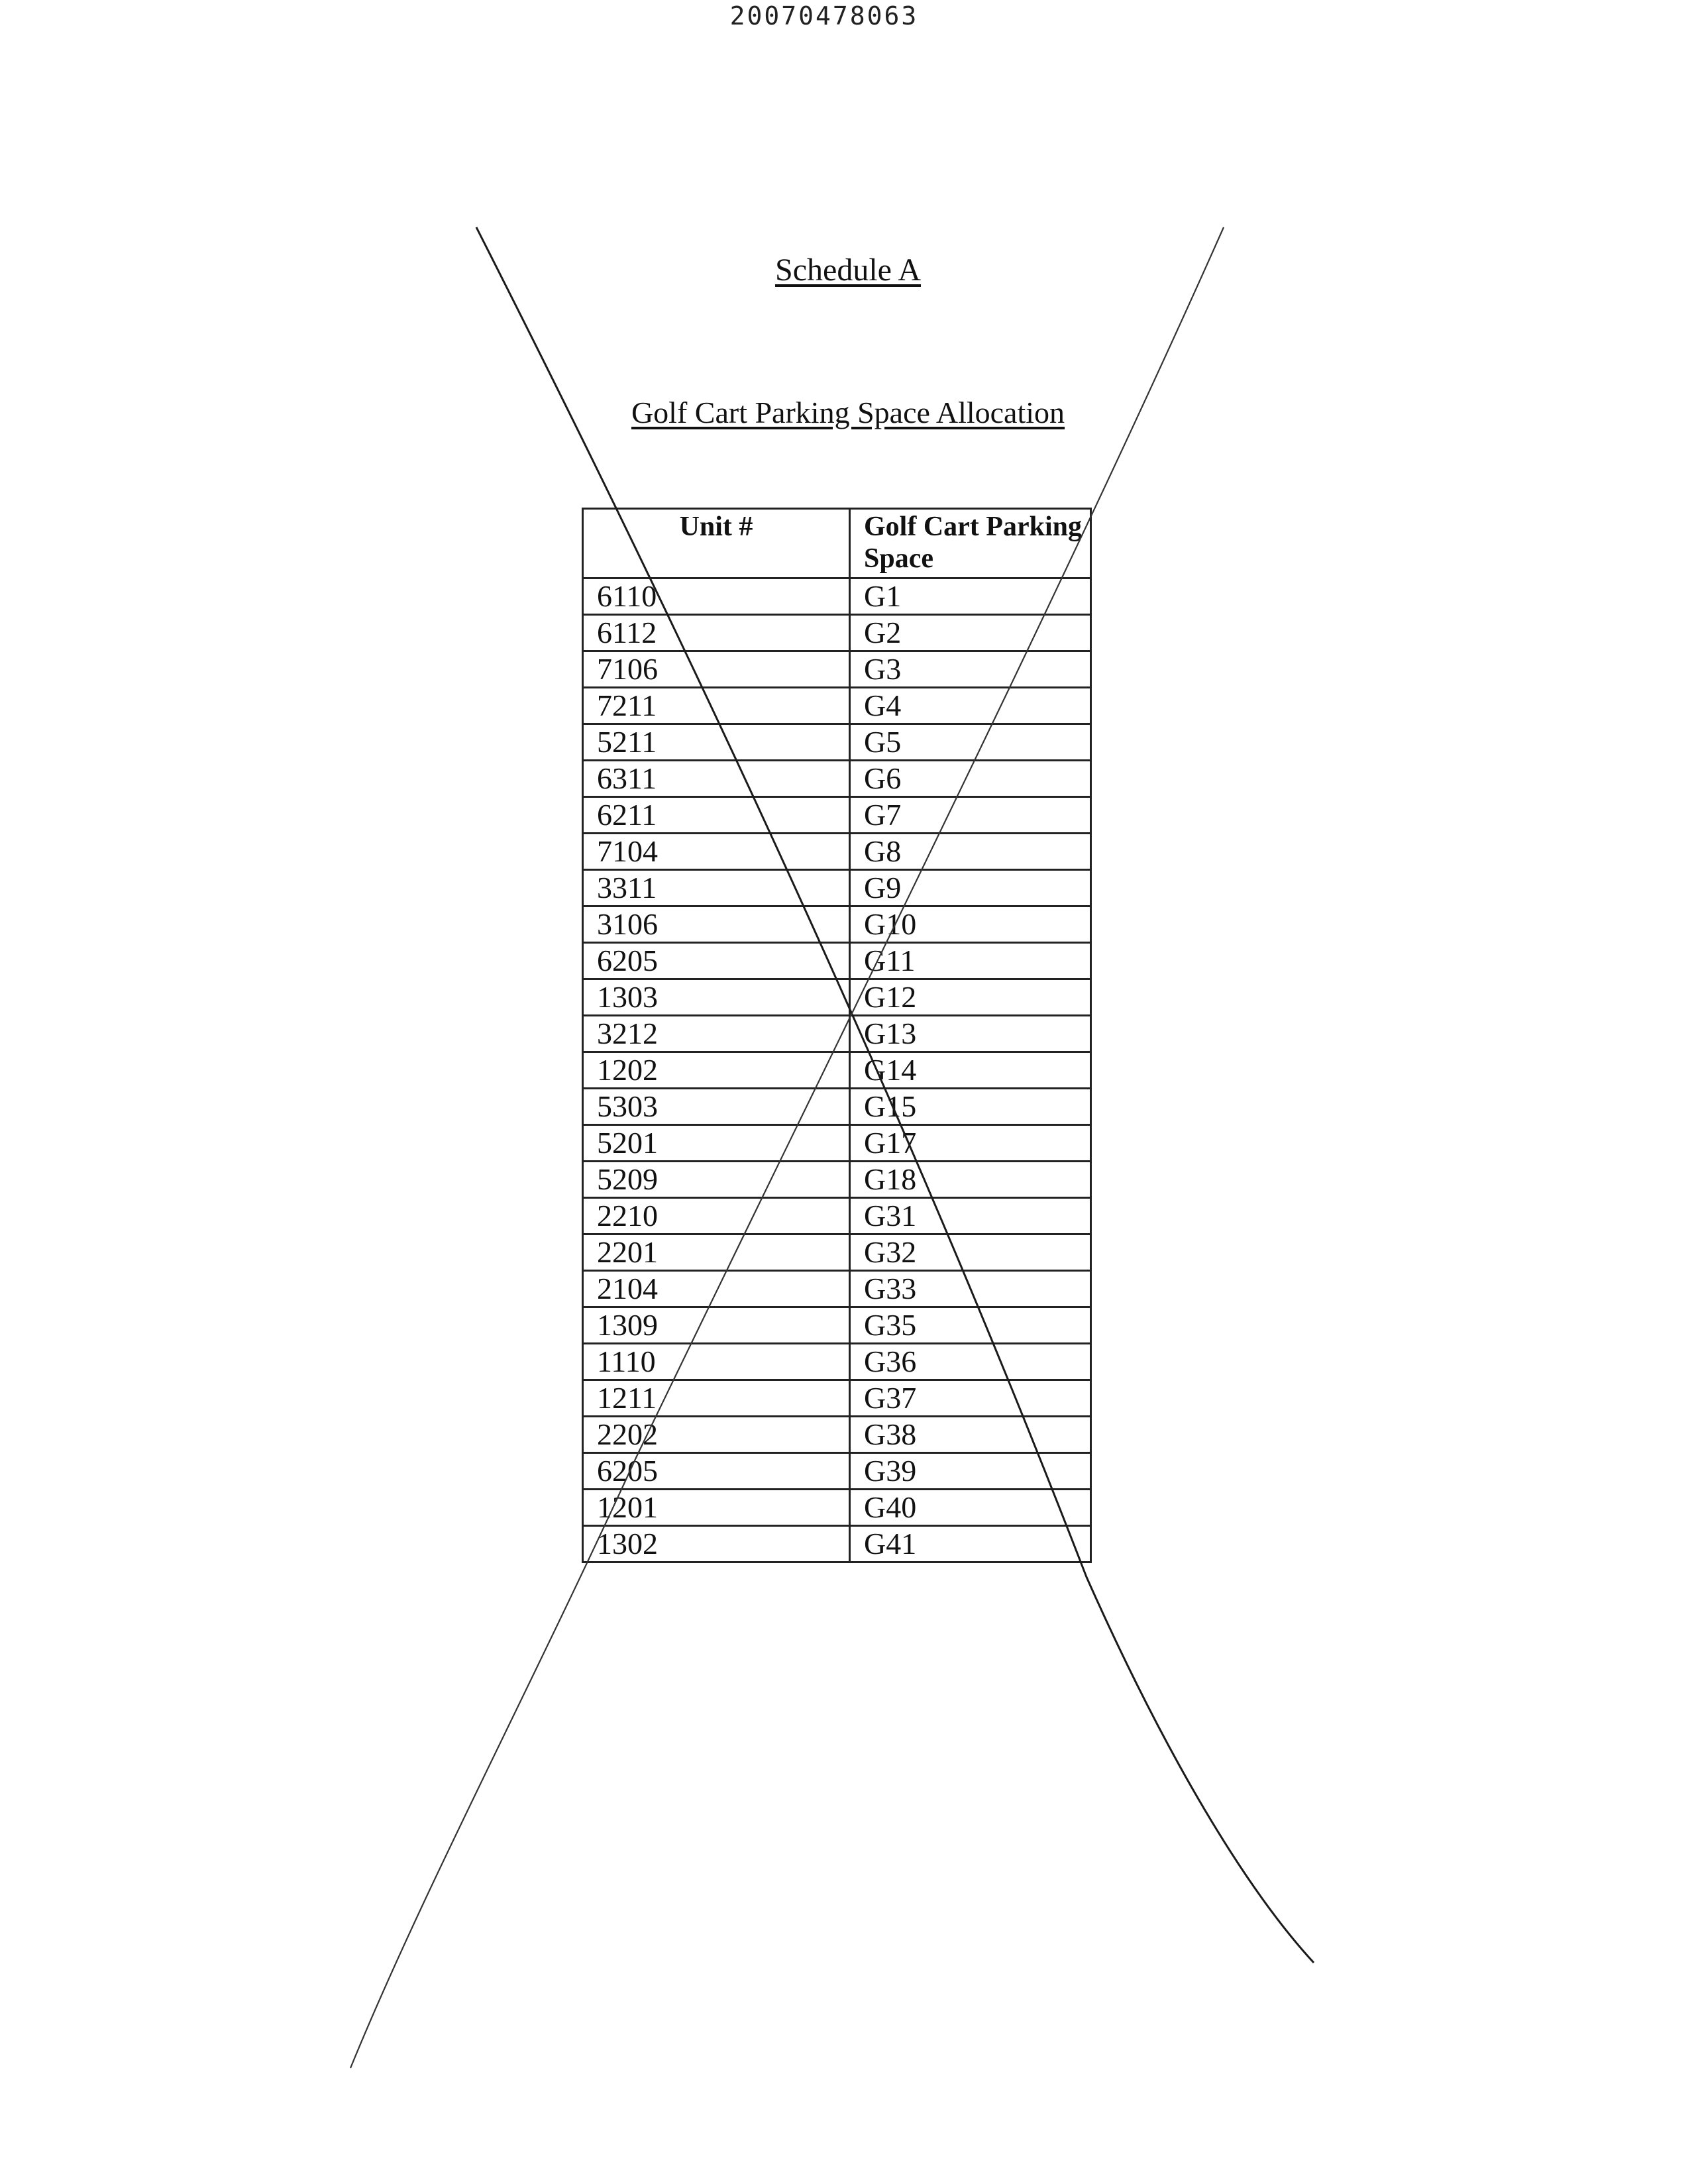  Describe the element at coordinates (970, 851) in the screenshot. I see `parking-space-cell: G8` at that location.